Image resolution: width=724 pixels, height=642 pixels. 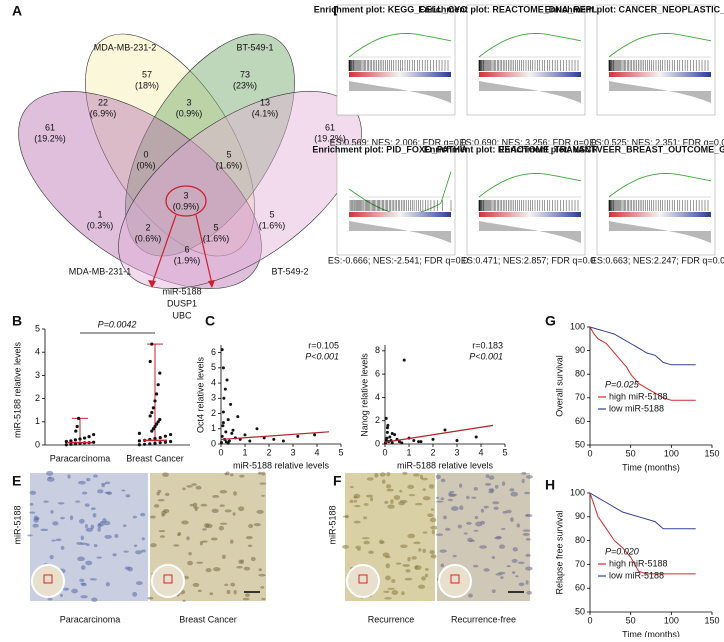 I want to click on region-count: 0, so click(x=145, y=154).